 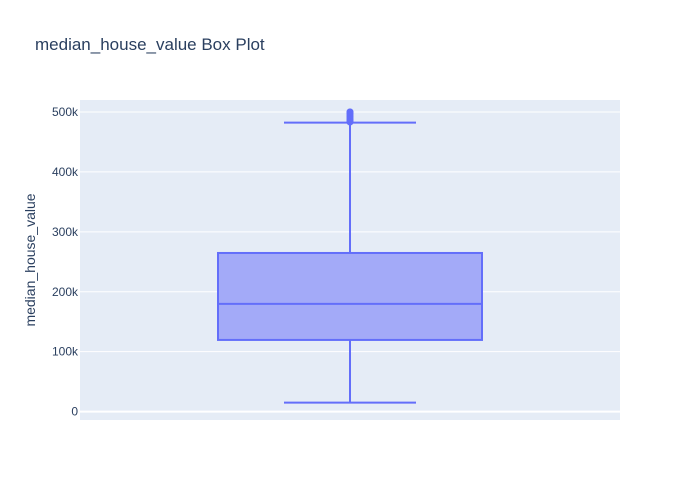 I want to click on y-tick-label-0: 0, so click(x=74, y=412).